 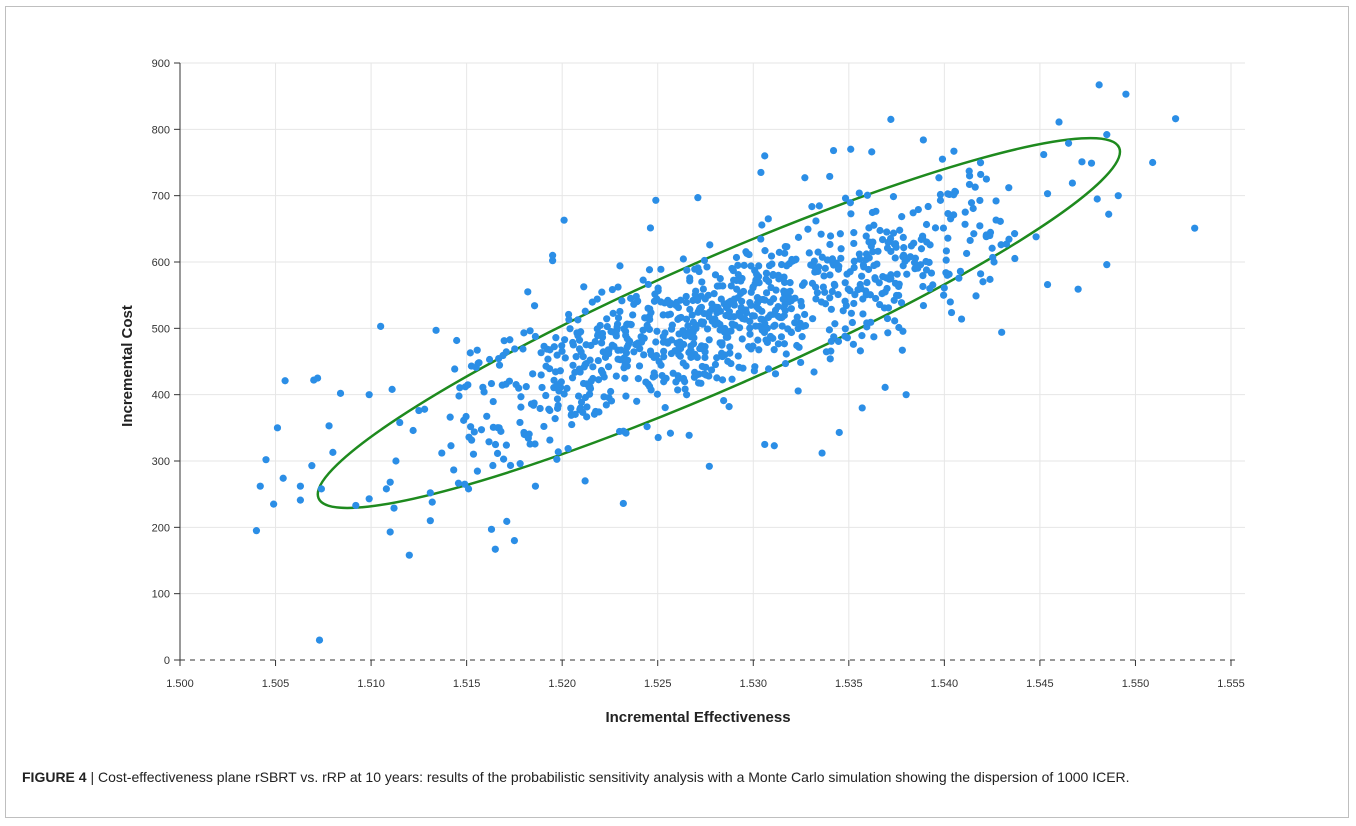 What do you see at coordinates (161, 263) in the screenshot?
I see `y-tick-label: 600` at bounding box center [161, 263].